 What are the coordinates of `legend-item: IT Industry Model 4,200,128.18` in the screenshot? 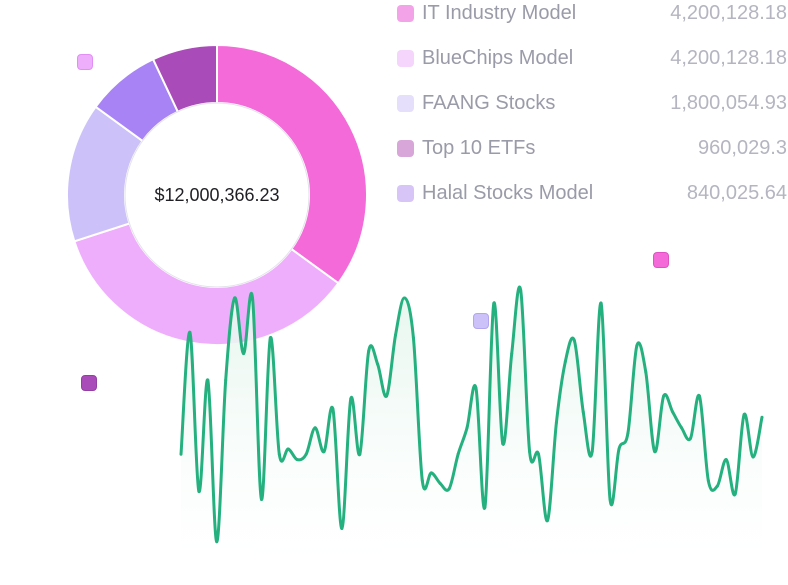 It's located at (592, 22).